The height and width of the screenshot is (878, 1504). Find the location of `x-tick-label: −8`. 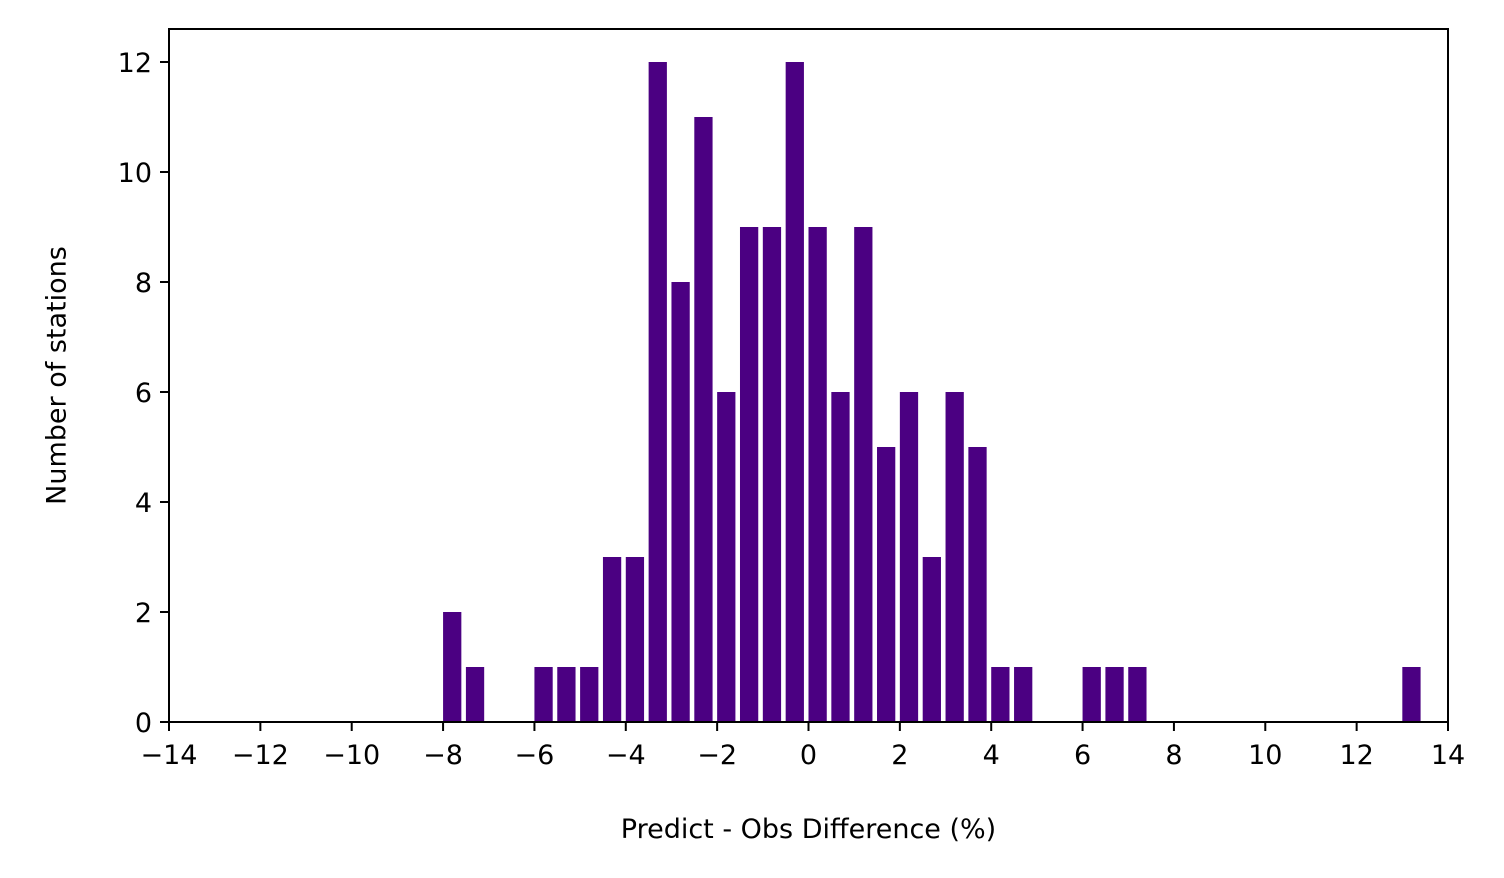

x-tick-label: −8 is located at coordinates (443, 755).